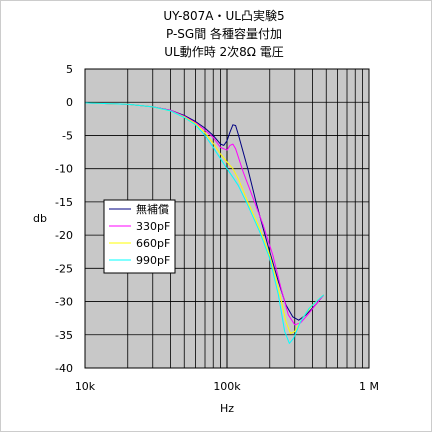  I want to click on x-tick-label: 100k, so click(227, 386).